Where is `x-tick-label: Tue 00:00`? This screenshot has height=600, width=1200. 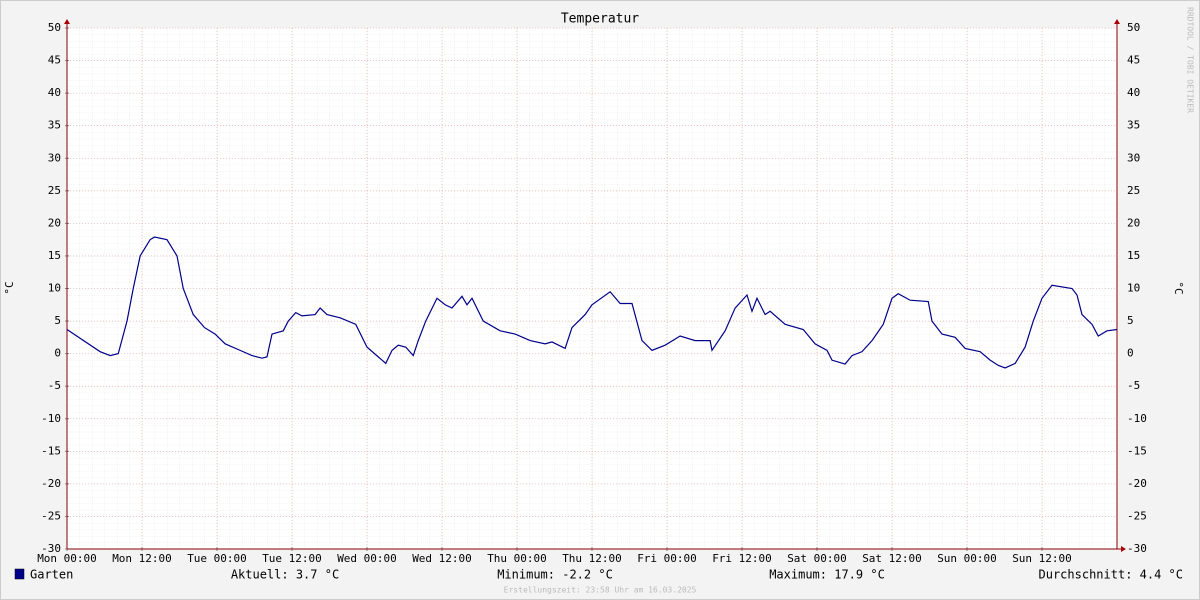 x-tick-label: Tue 00:00 is located at coordinates (217, 558).